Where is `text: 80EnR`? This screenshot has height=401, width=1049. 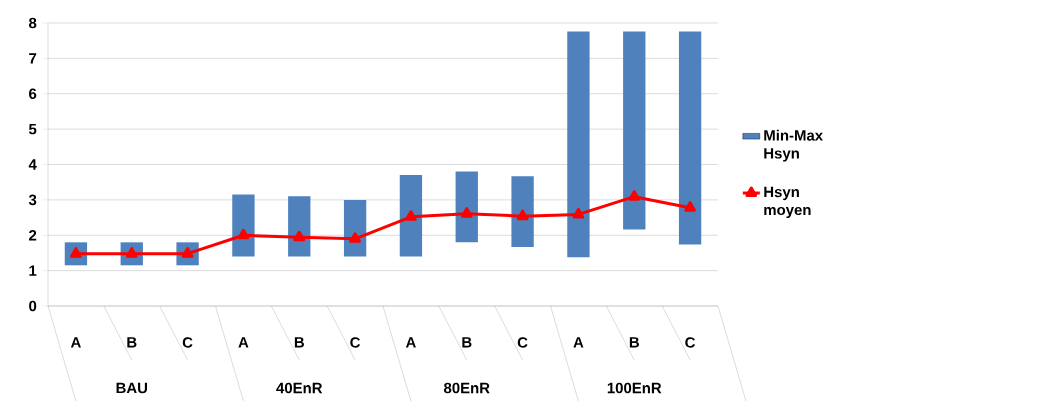
text: 80EnR is located at coordinates (466, 388).